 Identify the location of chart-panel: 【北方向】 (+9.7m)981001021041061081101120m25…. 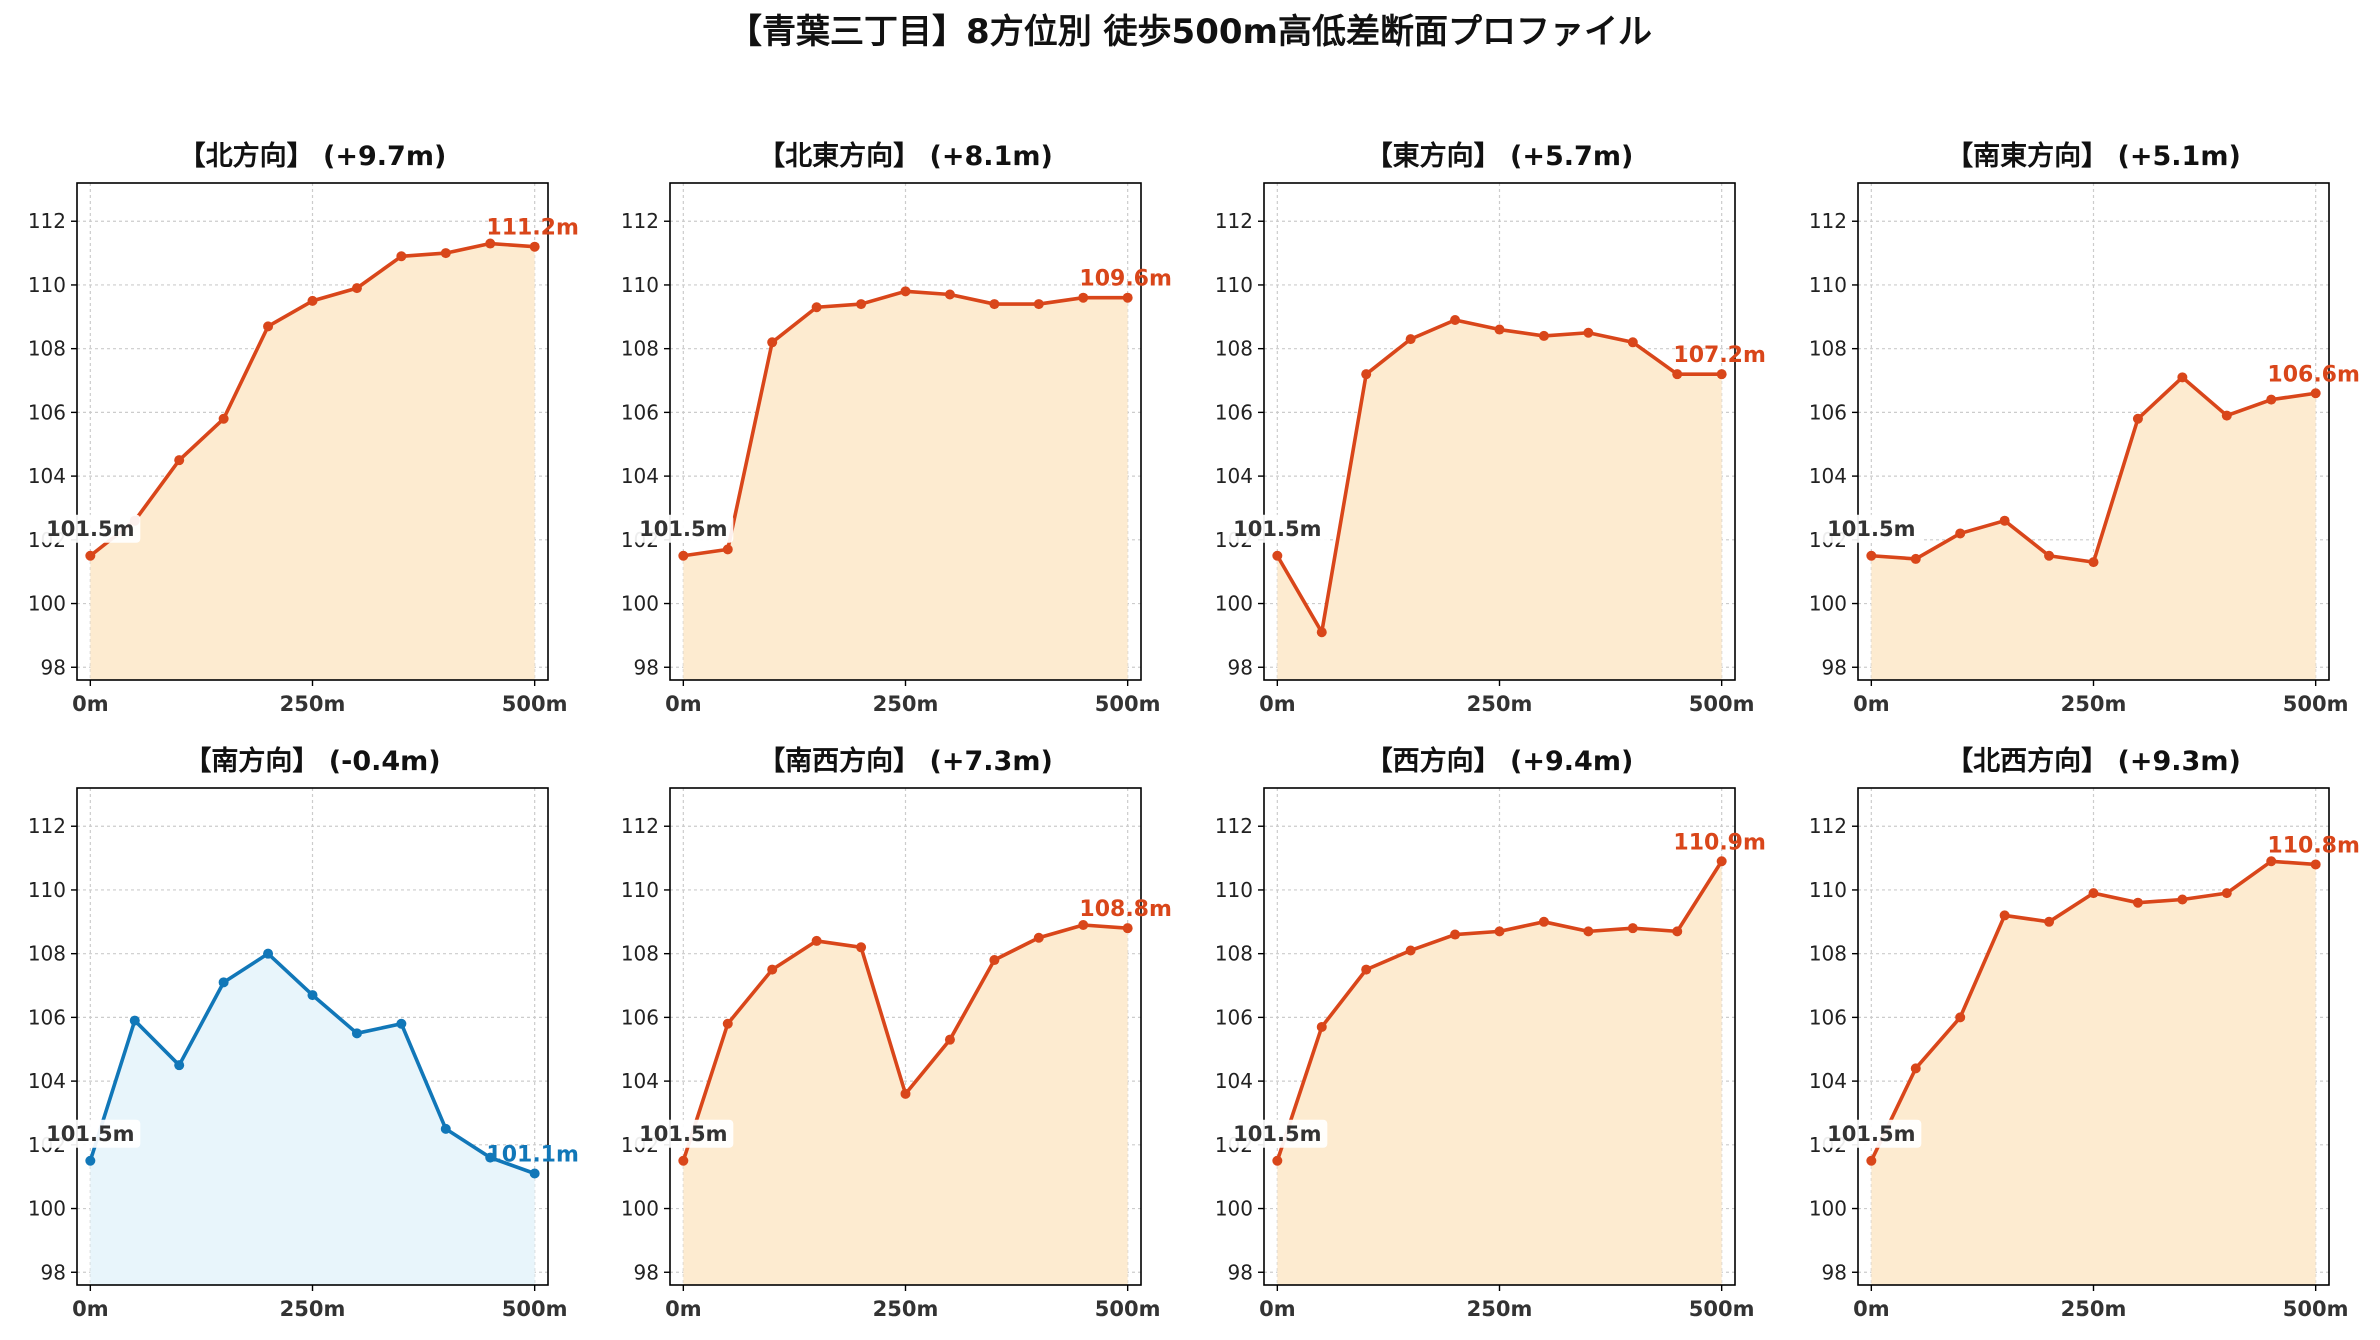
(303, 428).